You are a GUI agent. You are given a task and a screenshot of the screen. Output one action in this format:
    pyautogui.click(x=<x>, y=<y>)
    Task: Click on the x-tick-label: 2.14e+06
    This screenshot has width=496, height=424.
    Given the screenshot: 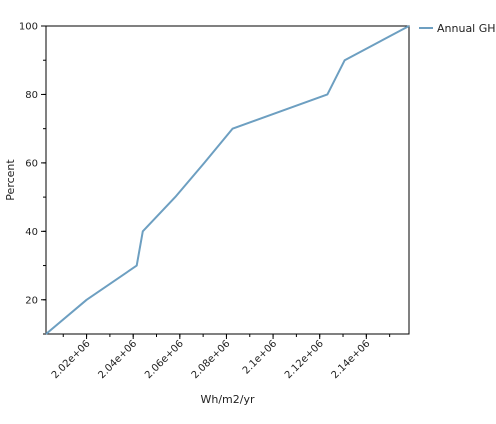 What is the action you would take?
    pyautogui.click(x=351, y=359)
    